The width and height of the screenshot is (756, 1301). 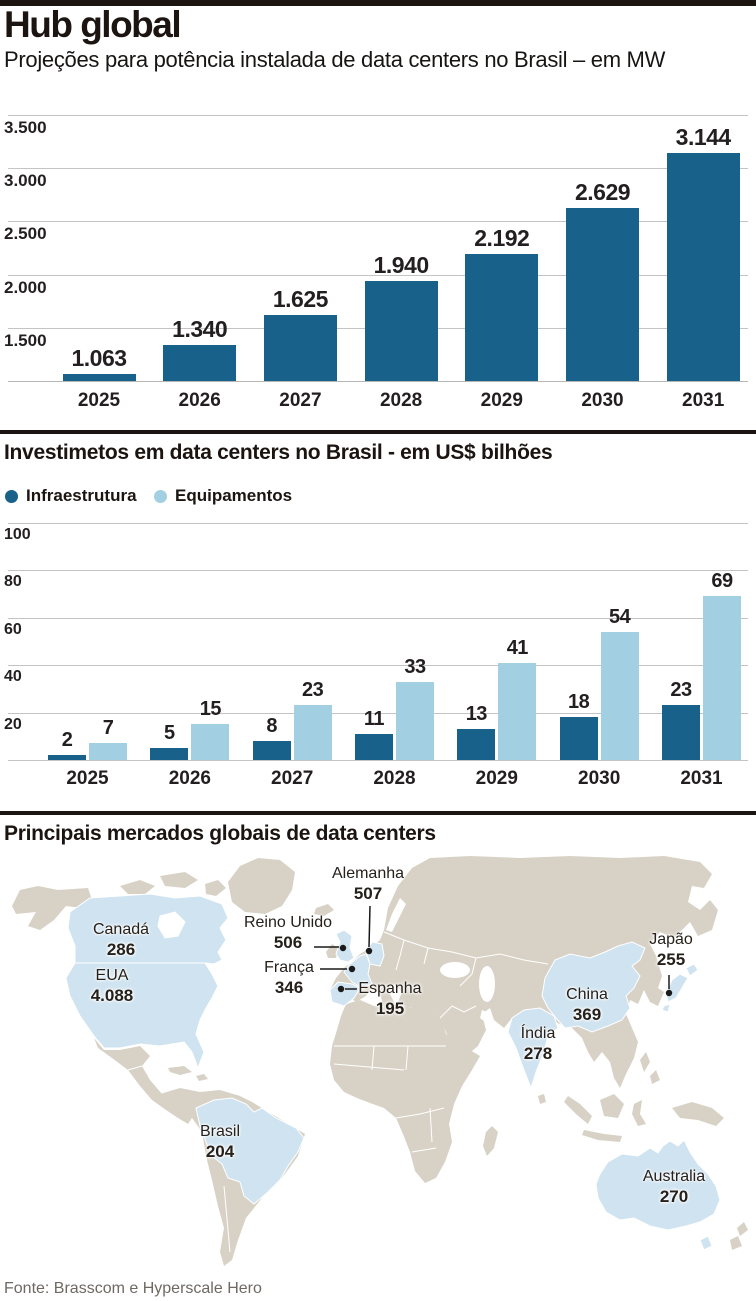 I want to click on japan-hokkaido, so click(x=692, y=970).